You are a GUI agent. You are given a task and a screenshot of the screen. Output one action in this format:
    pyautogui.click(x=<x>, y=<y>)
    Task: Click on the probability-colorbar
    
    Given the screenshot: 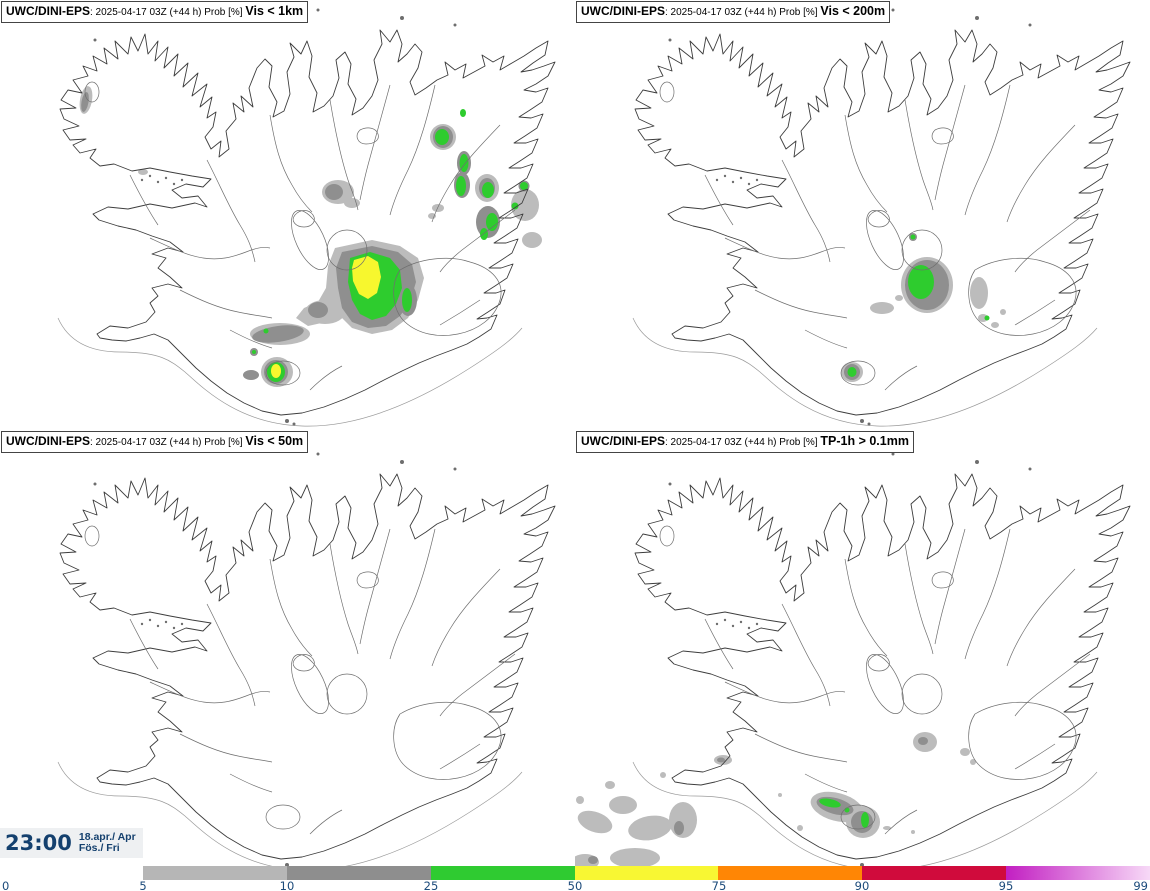 What is the action you would take?
    pyautogui.click(x=646, y=873)
    